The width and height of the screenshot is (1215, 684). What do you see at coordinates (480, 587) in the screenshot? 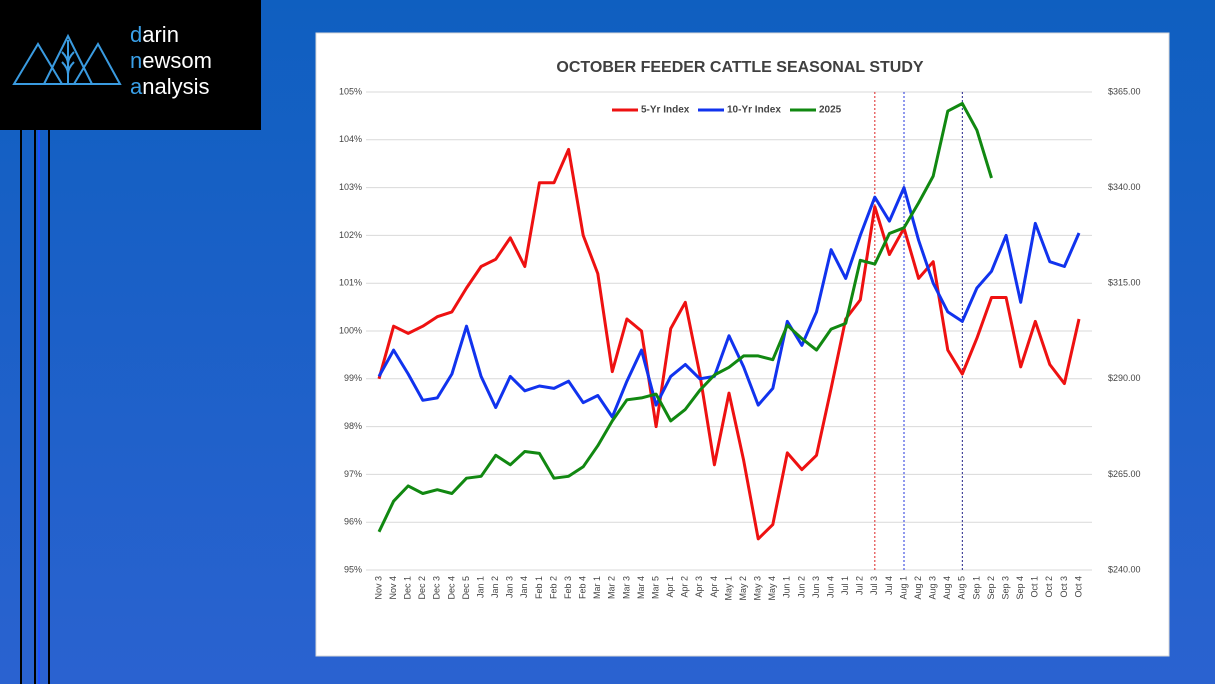
I see `x-tick-label: Jan 1` at bounding box center [480, 587].